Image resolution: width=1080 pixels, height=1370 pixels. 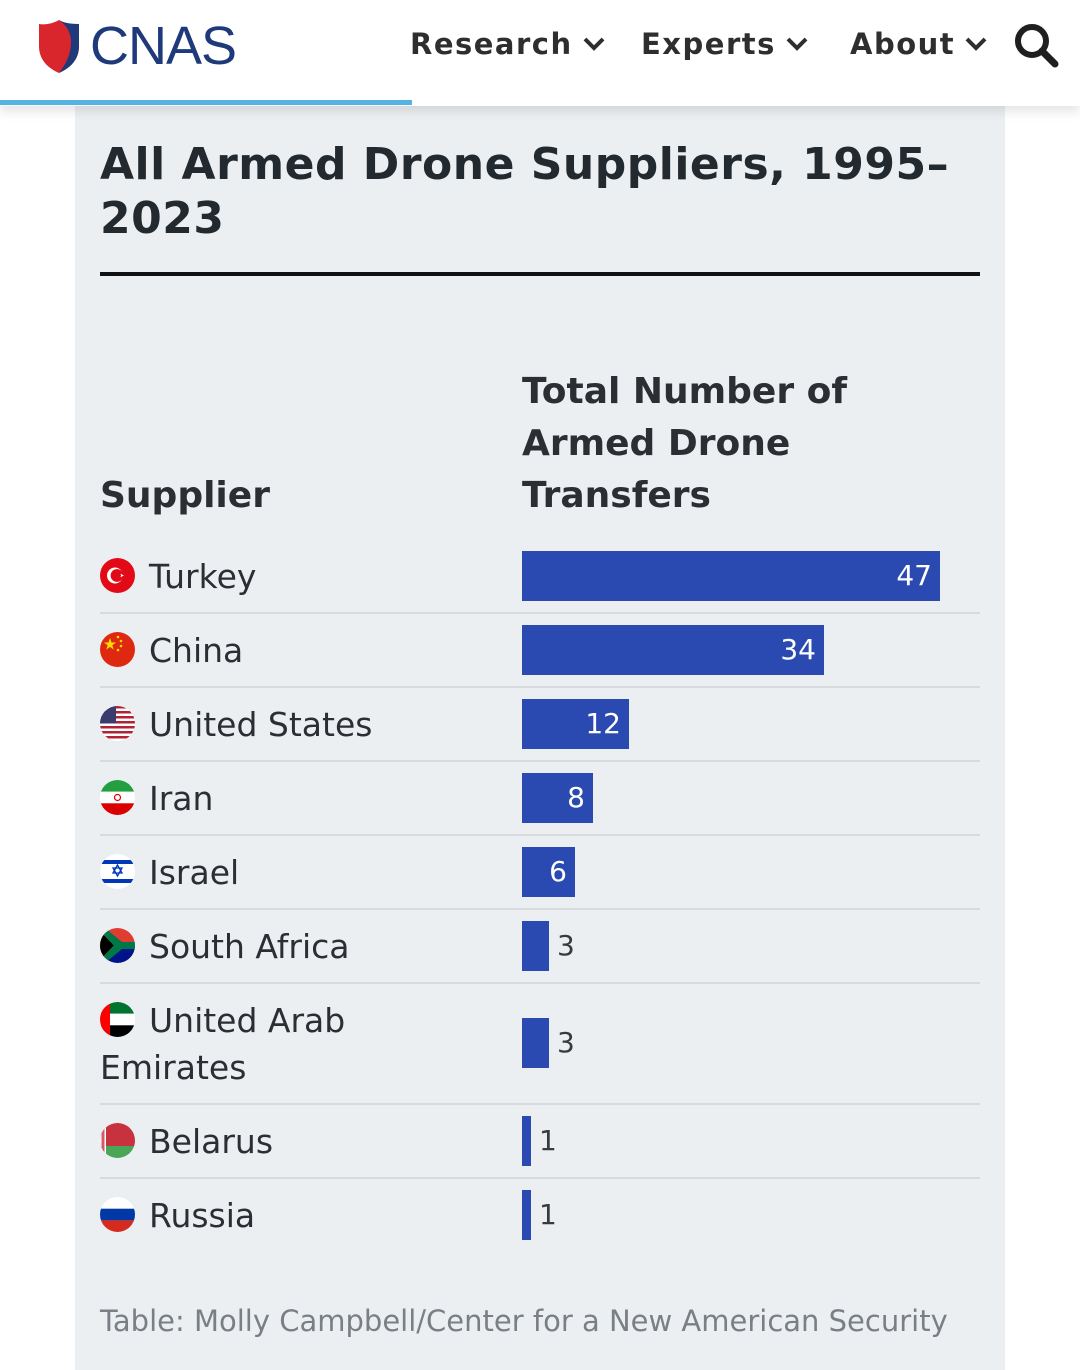 What do you see at coordinates (903, 44) in the screenshot?
I see `nav-about-label: About` at bounding box center [903, 44].